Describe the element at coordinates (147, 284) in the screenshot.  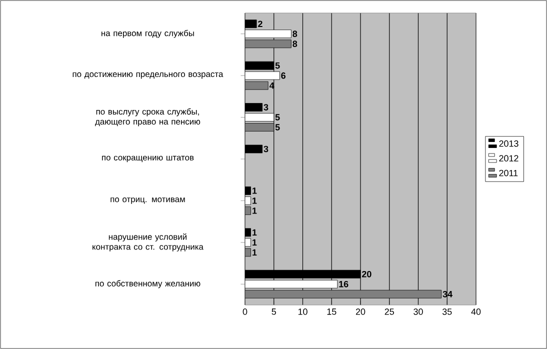
I see `y-tick-label: по собственному желанию` at that location.